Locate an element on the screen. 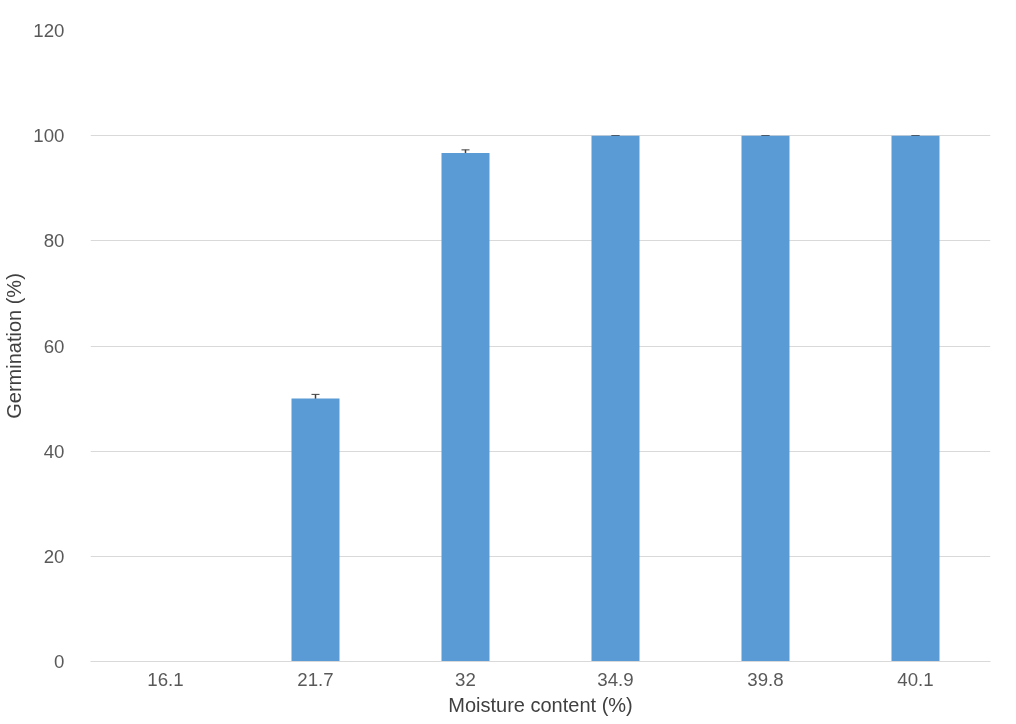  y-tick-label: 40 is located at coordinates (54, 451).